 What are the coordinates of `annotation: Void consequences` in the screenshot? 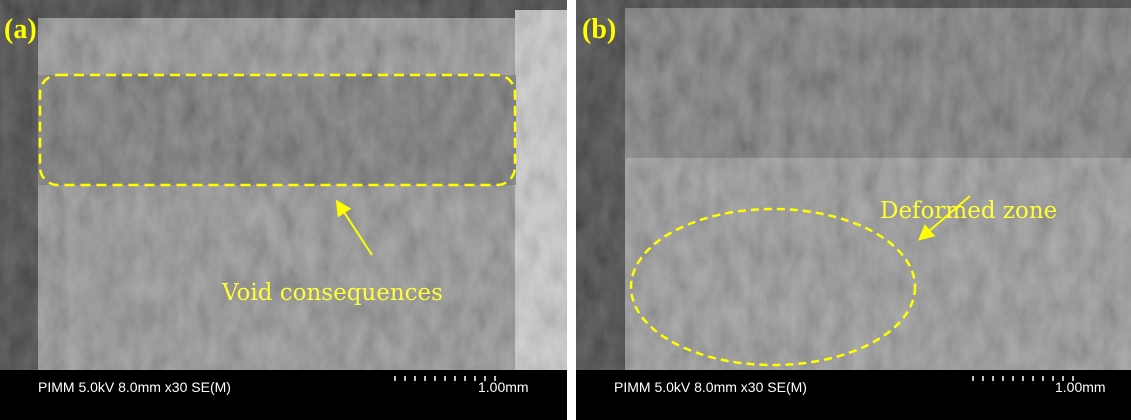 It's located at (332, 293).